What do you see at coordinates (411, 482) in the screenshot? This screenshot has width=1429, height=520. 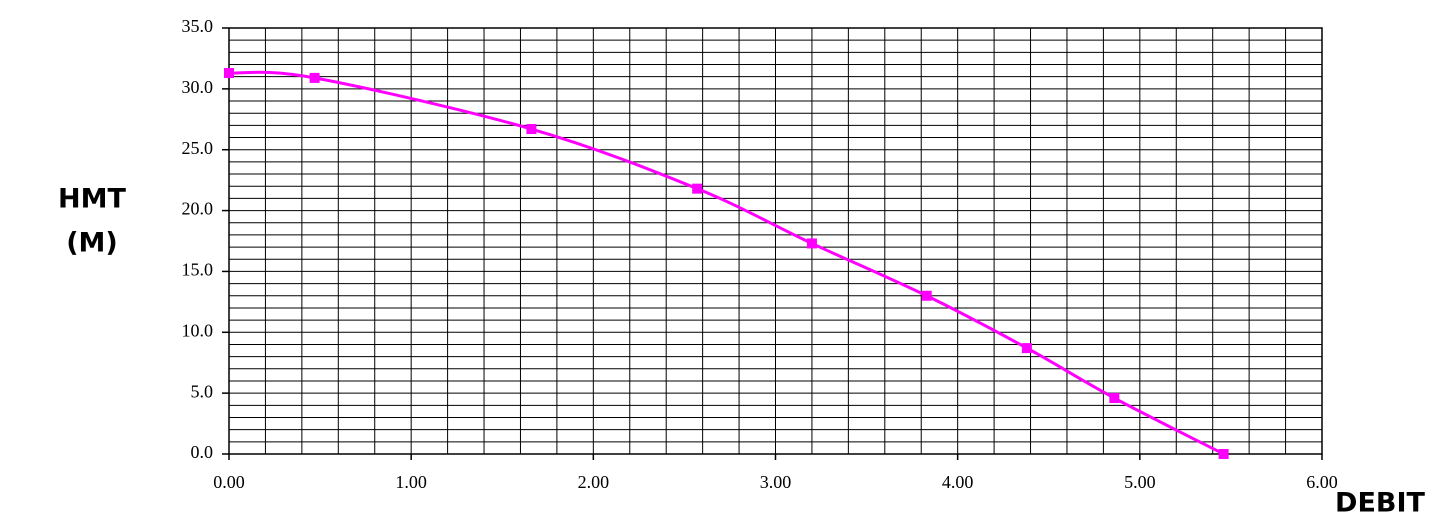 I see `x-tick-label: 1.00` at bounding box center [411, 482].